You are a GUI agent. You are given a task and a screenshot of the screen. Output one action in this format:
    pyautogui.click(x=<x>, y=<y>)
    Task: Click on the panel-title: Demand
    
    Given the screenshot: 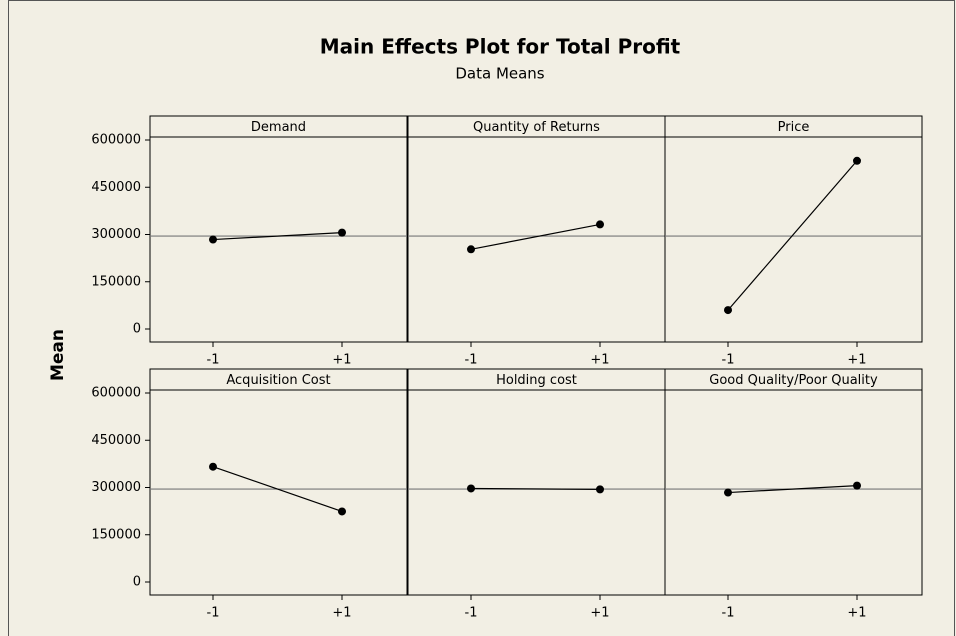 What is the action you would take?
    pyautogui.click(x=278, y=127)
    